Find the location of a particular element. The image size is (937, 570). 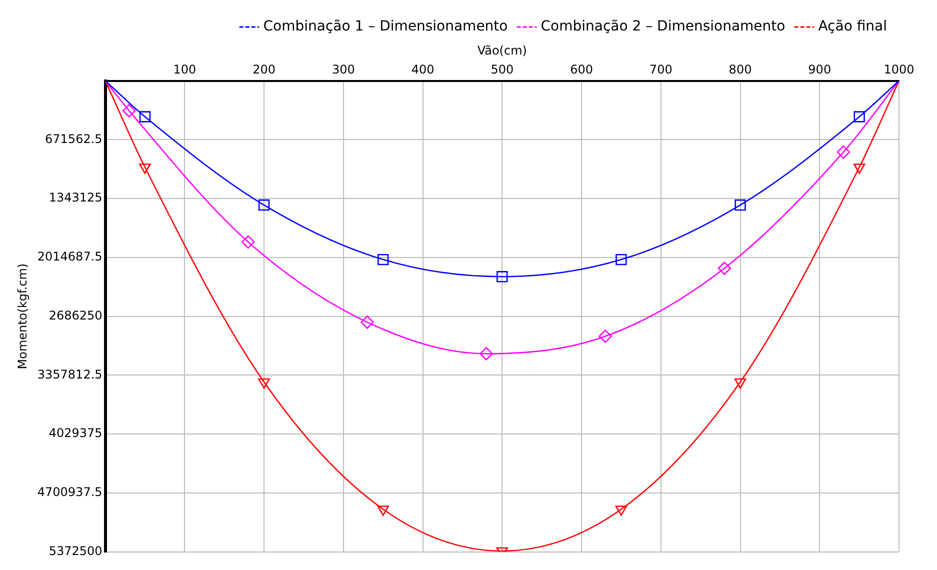

x-tick-label: 700 is located at coordinates (660, 69).